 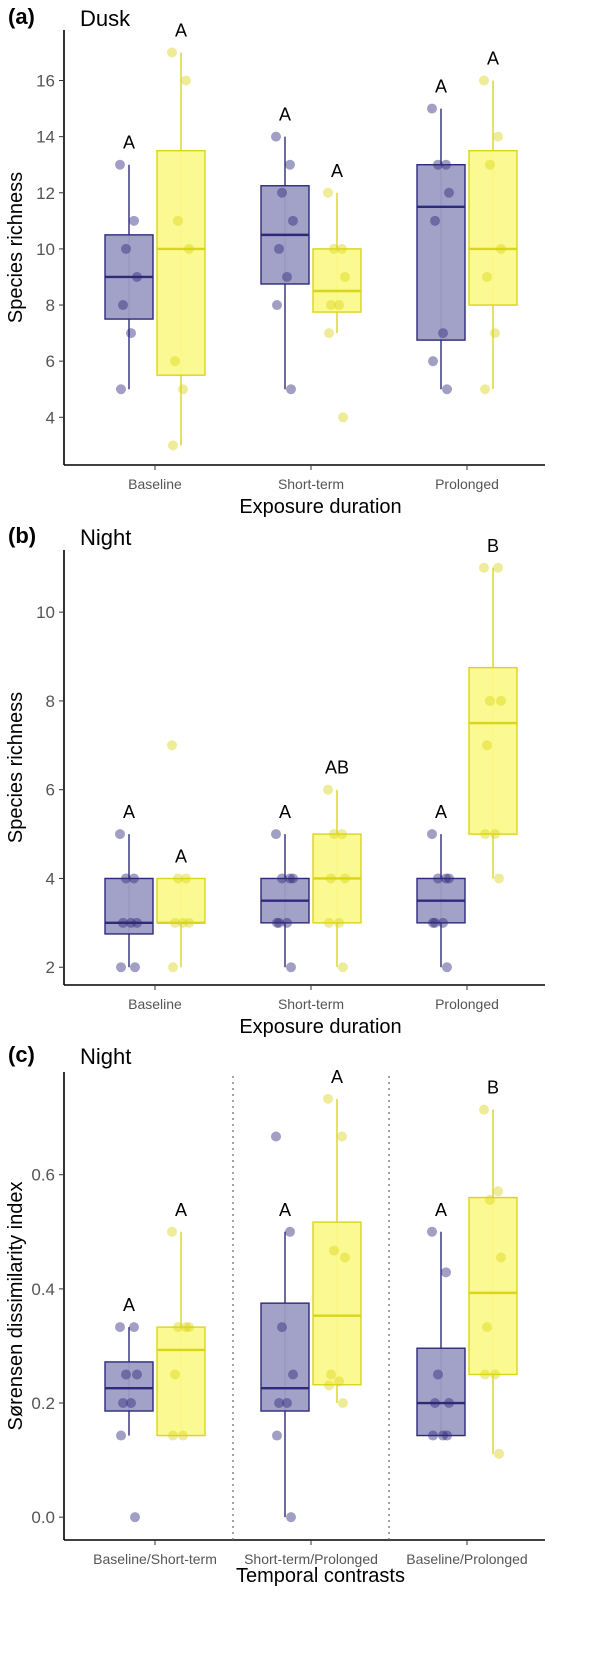 What do you see at coordinates (466, 1559) in the screenshot?
I see `x-tick-label: Baseline/Prolonged` at bounding box center [466, 1559].